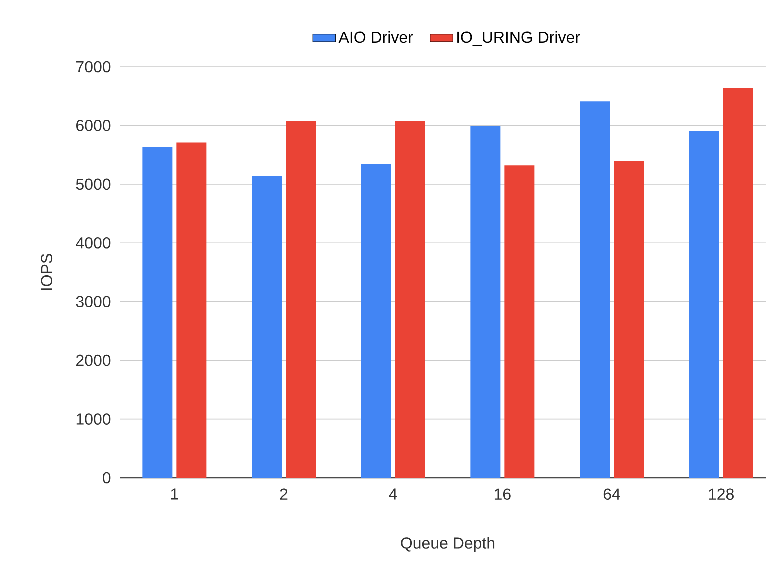 The image size is (766, 561). I want to click on y-tick-label: 2000, so click(93, 360).